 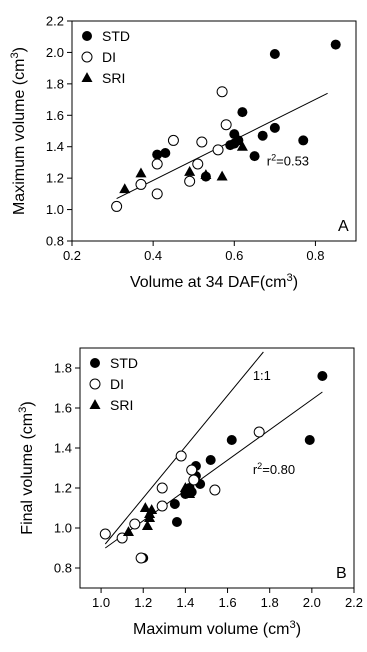 What do you see at coordinates (288, 161) in the screenshot?
I see `panel-a-r-squared-annotation: r2=0.53` at bounding box center [288, 161].